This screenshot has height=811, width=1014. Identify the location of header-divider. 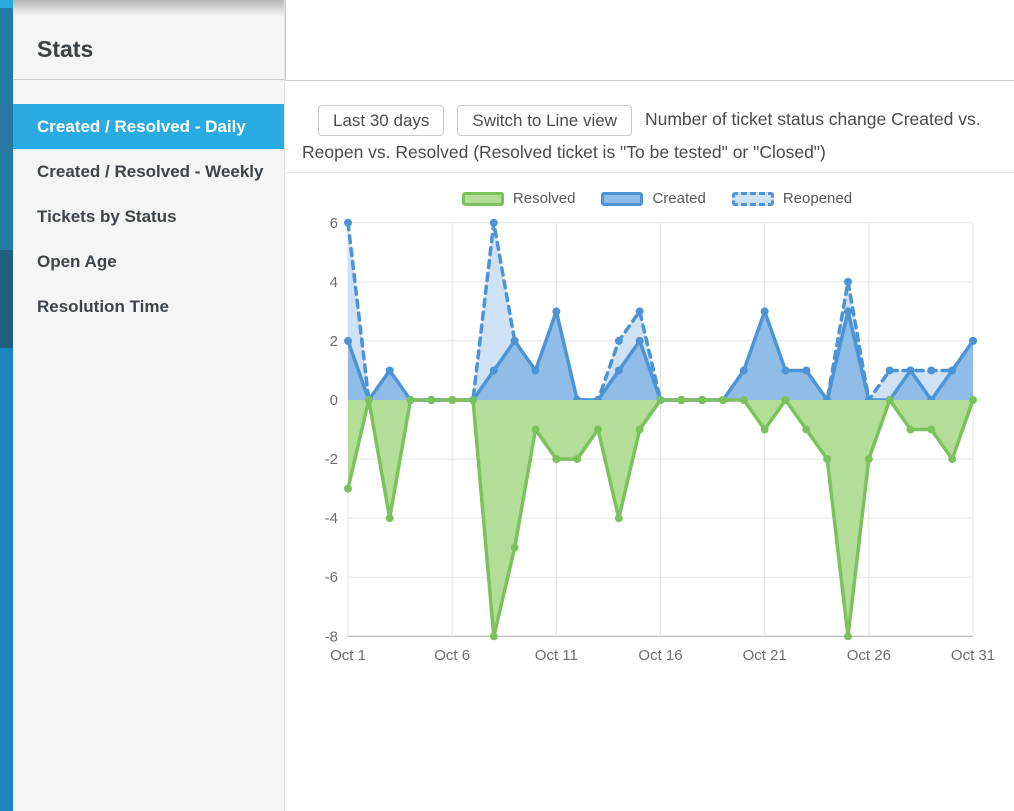
(649, 80).